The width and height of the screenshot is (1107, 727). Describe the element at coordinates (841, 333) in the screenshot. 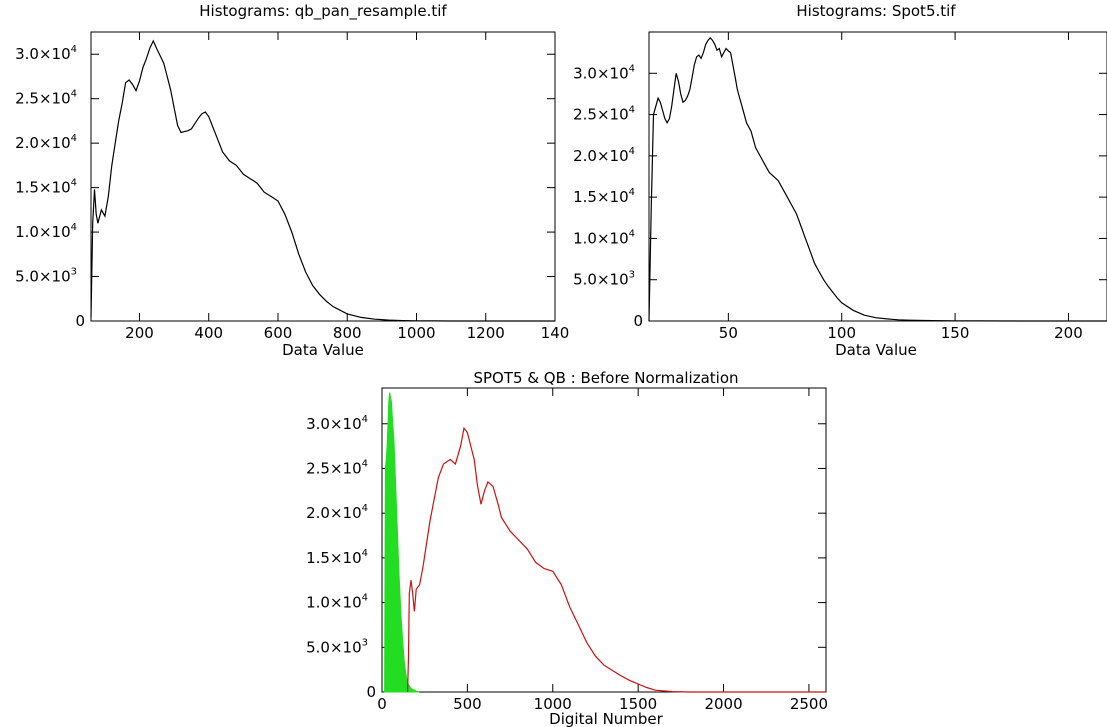

I see `x-tick-label: 100` at that location.